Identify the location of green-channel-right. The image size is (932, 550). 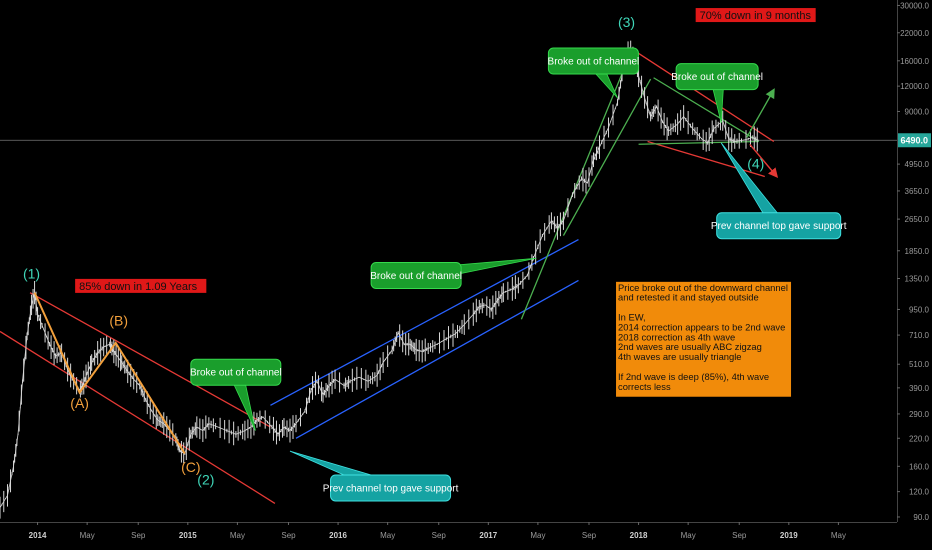
(607, 157).